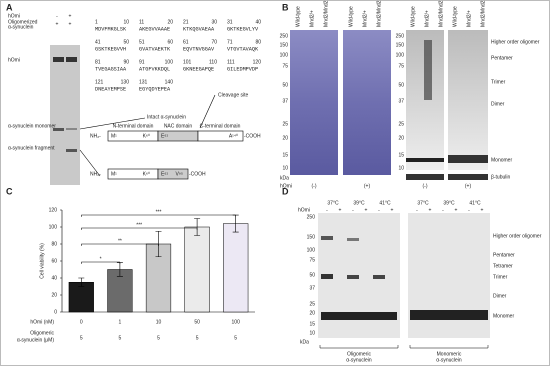 This screenshot has width=550, height=366. Describe the element at coordinates (98, 62) in the screenshot. I see `residue-number: 81` at that location.